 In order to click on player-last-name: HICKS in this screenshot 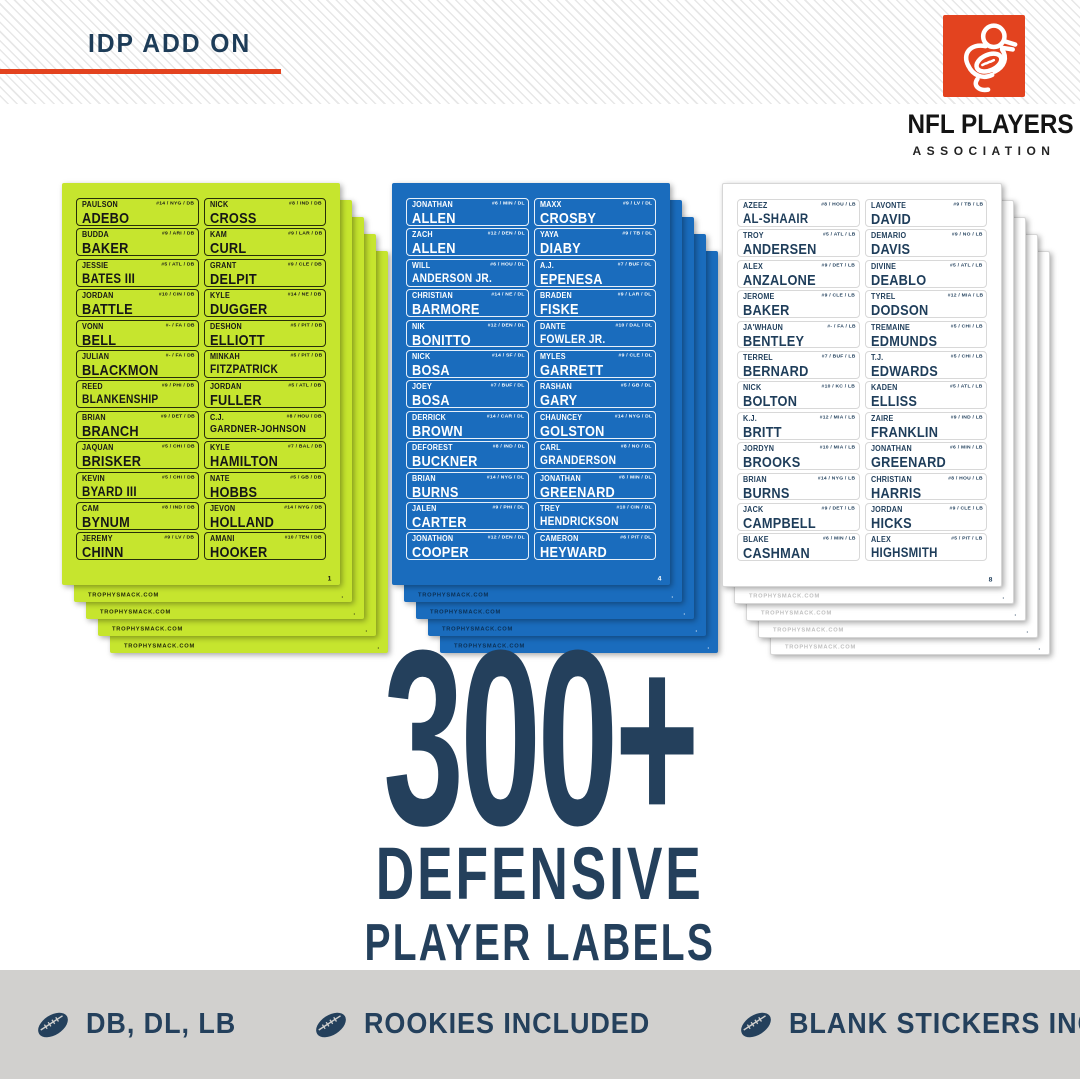, I will do `click(891, 522)`.